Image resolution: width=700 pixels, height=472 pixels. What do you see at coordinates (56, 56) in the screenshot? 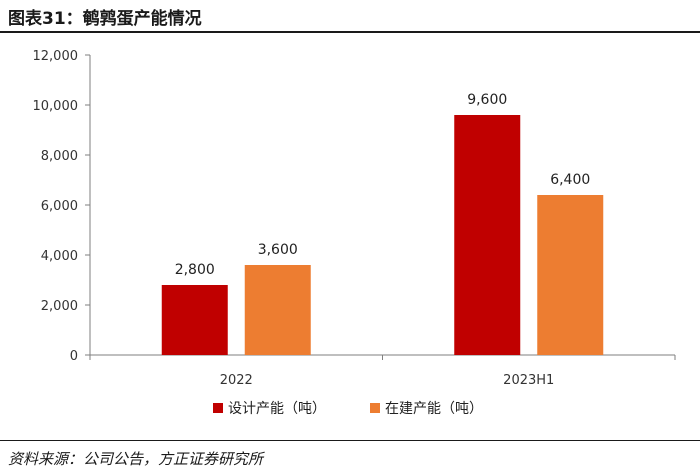
I see `y-tick-label: 12,000` at bounding box center [56, 56].